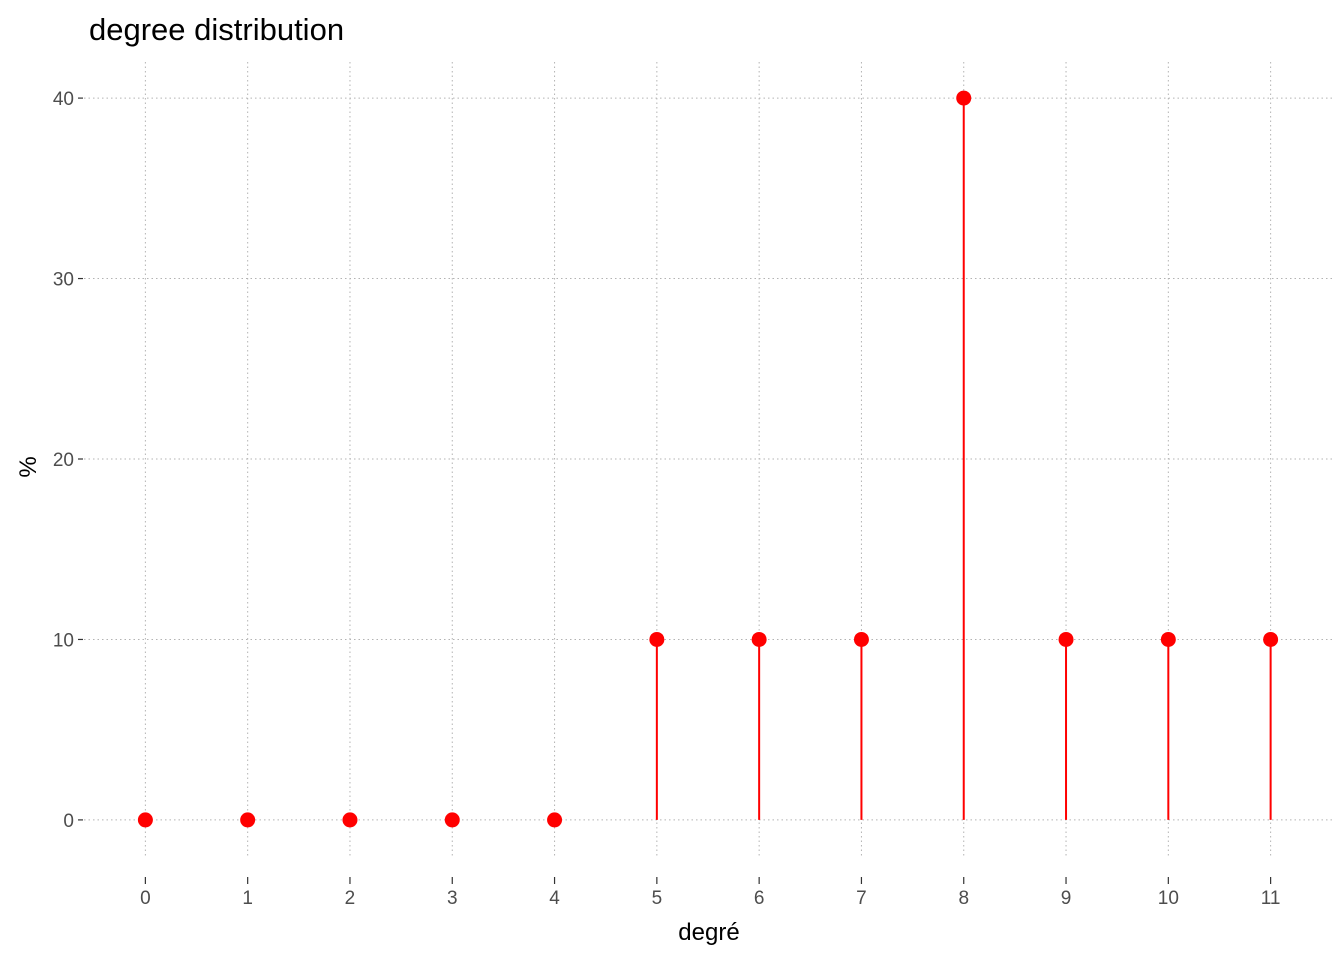  Describe the element at coordinates (216, 29) in the screenshot. I see `chart-title: degree distribution` at that location.